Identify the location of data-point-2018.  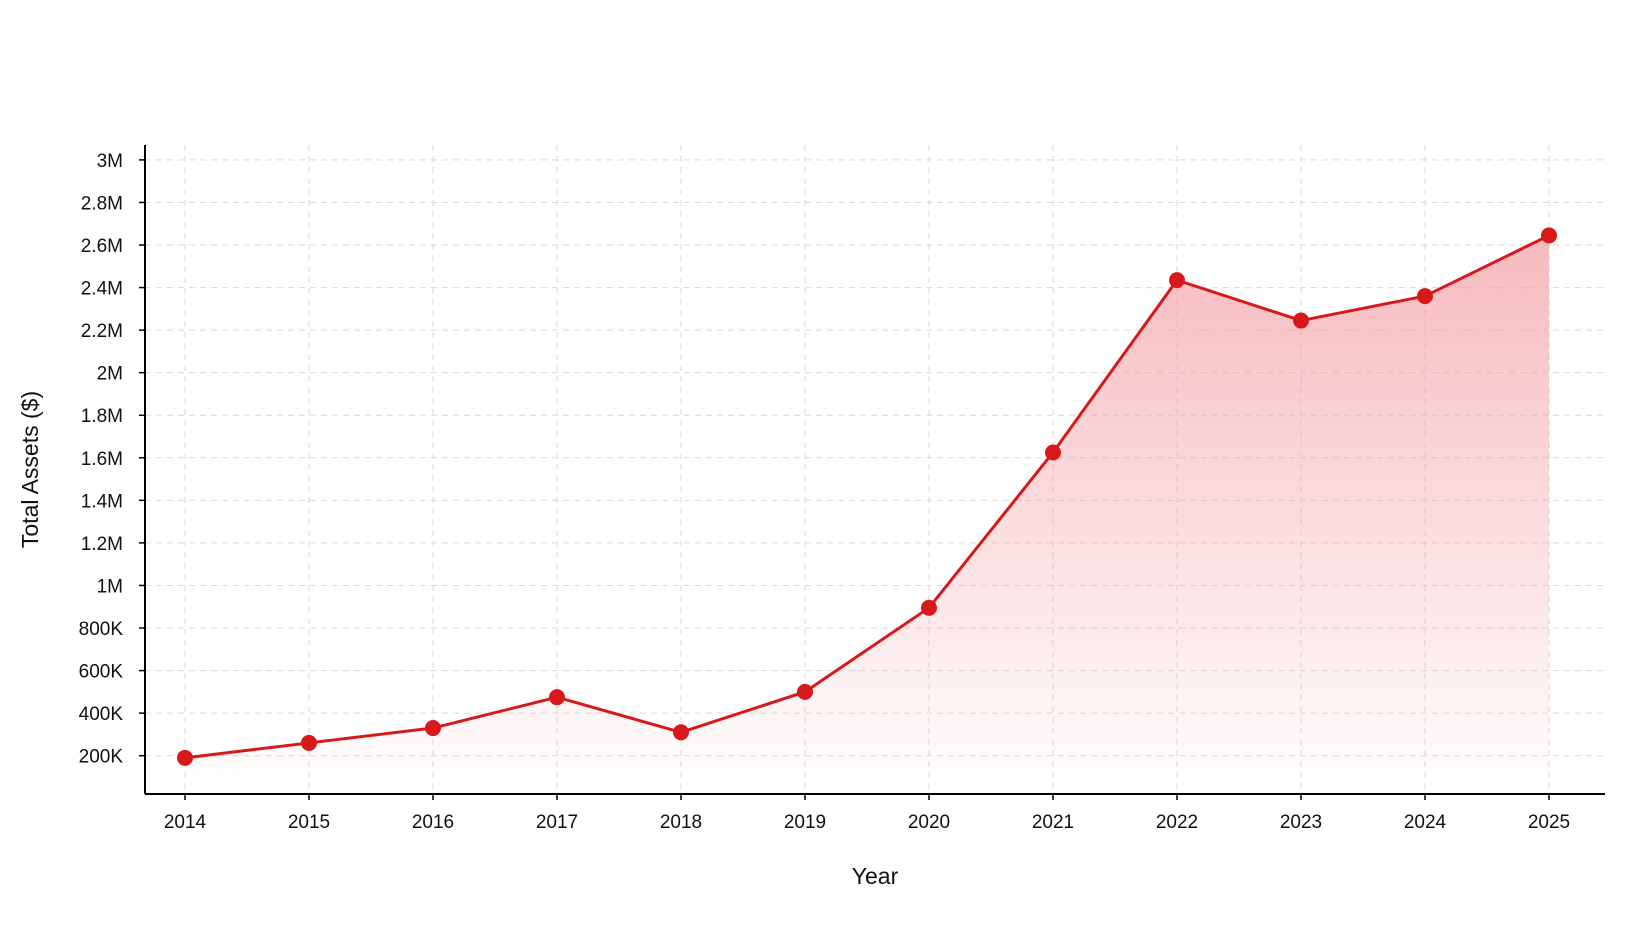
(681, 732).